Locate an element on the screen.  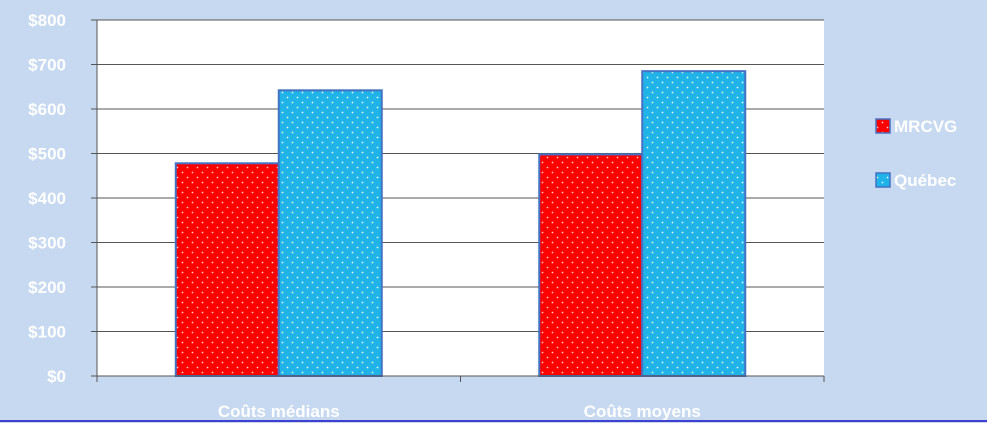
y-tick-labels: $0 $100 $200 $300 $400 $500 $600 $700 $800 is located at coordinates (47, 198).